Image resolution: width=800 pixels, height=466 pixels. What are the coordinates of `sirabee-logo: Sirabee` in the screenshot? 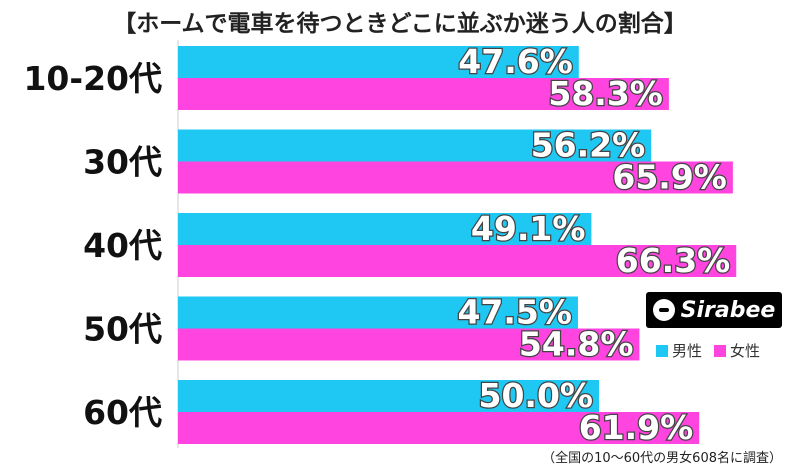 It's located at (714, 310).